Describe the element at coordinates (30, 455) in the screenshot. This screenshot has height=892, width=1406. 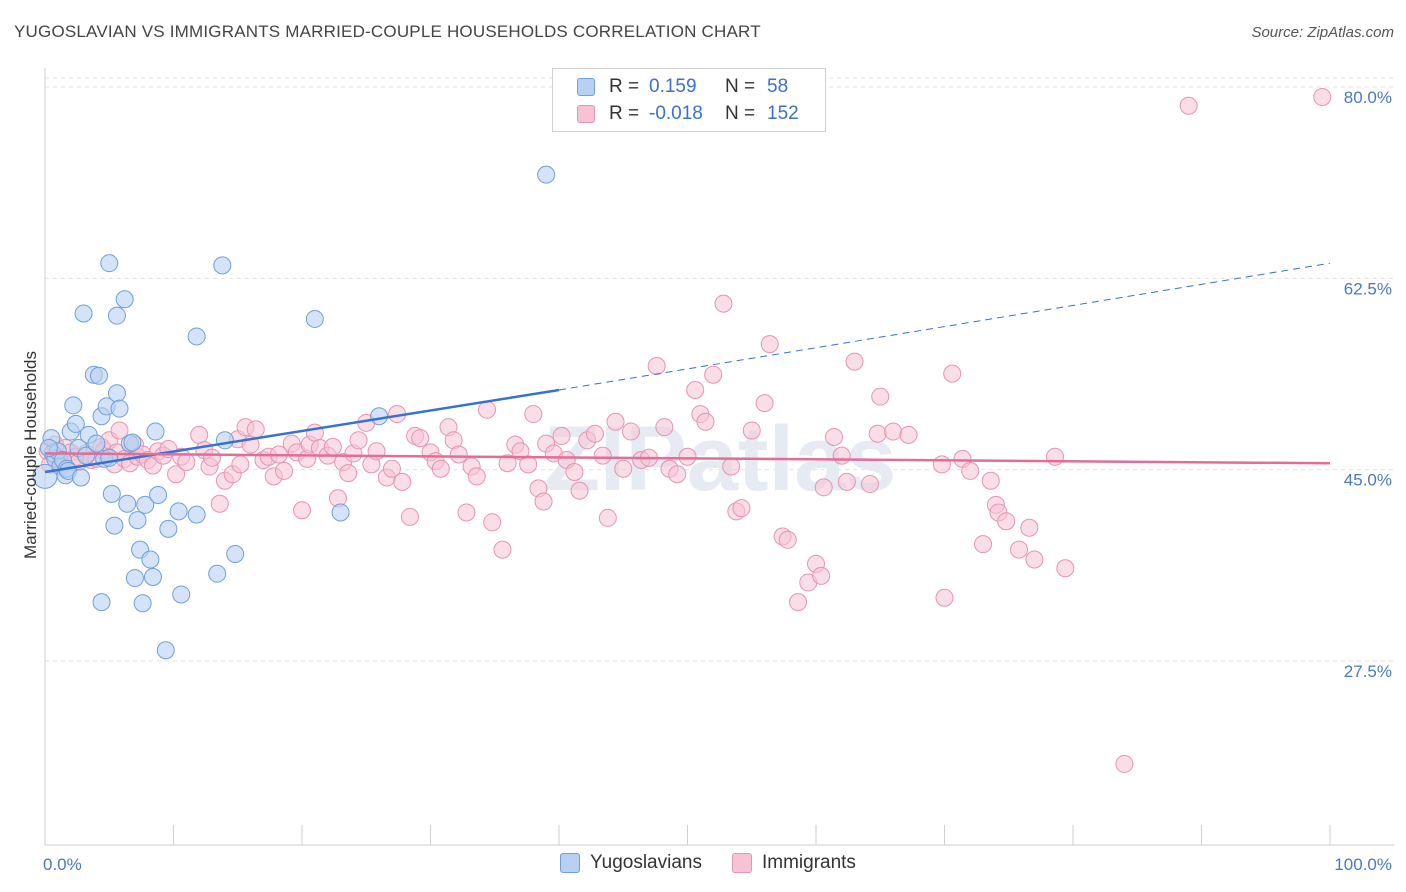
I see `y-axis-label: Married-couple Households` at that location.